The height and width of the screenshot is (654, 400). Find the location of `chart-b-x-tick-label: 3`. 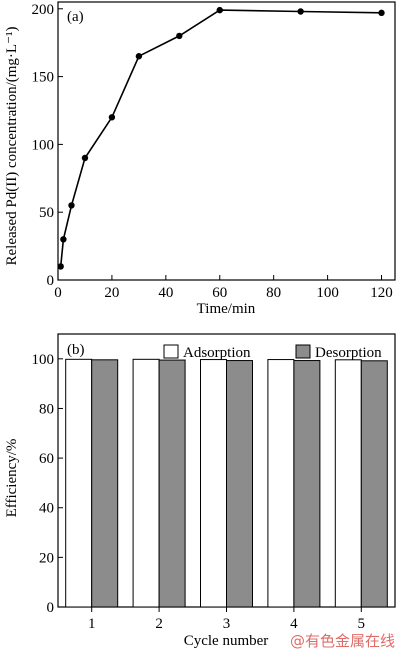

chart-b-x-tick-label: 3 is located at coordinates (227, 624).